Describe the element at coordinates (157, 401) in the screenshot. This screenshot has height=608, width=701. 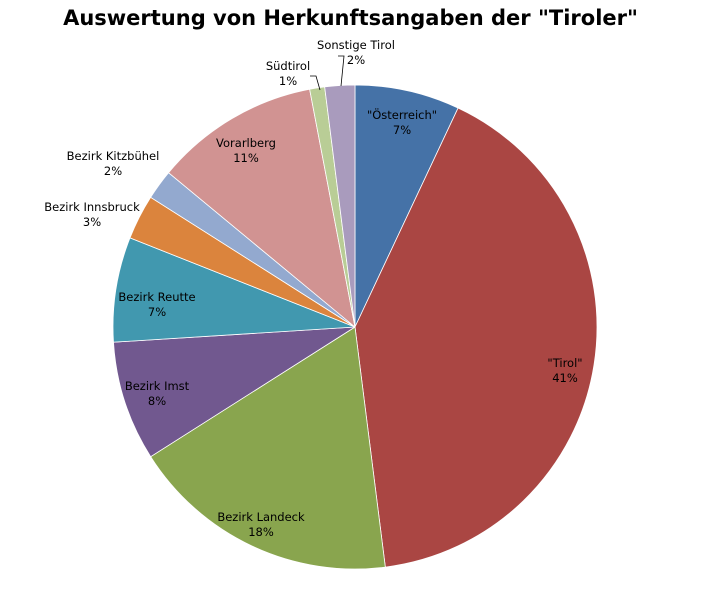
I see `slice-label-pct-3: 8%` at that location.